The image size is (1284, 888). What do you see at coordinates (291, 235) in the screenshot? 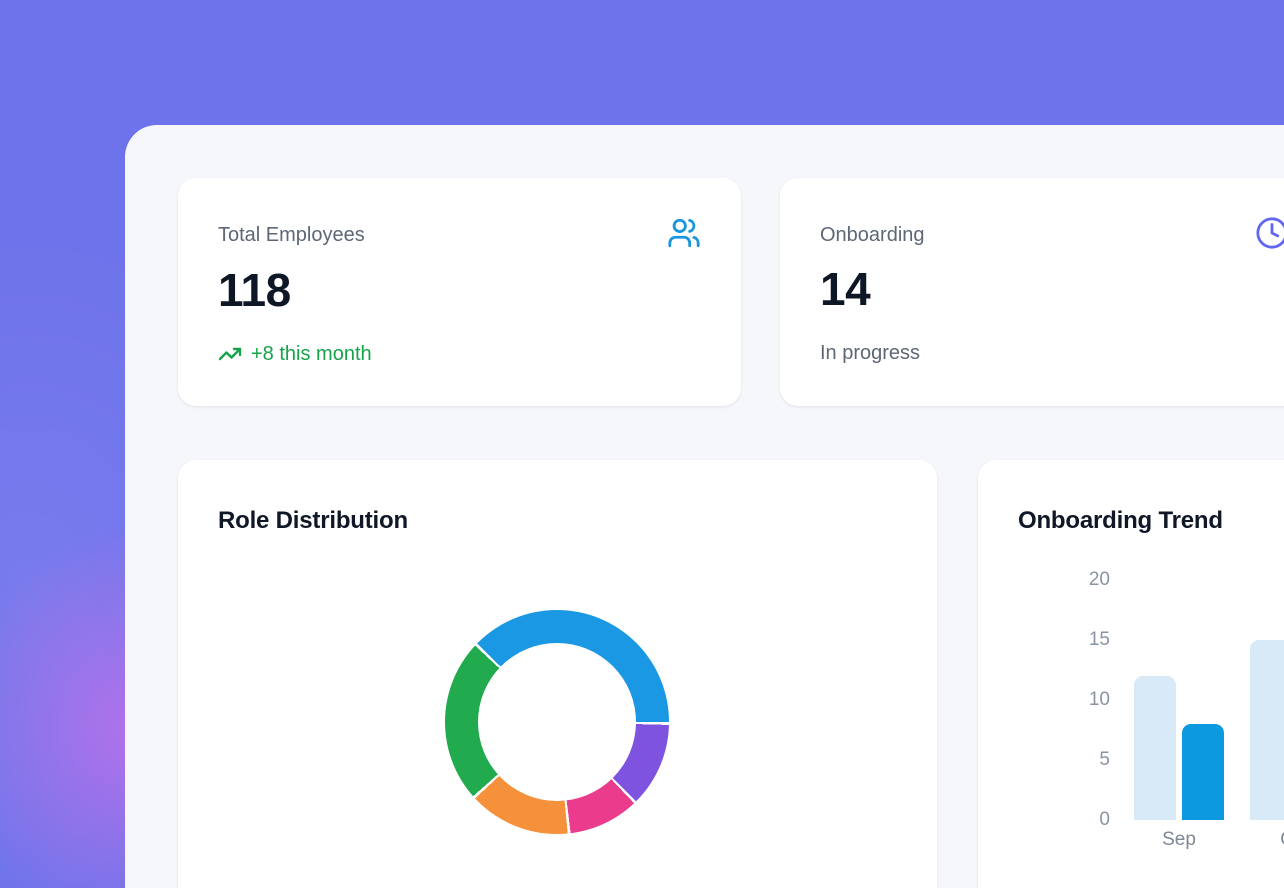
I see `stat-label: Total Employees` at bounding box center [291, 235].